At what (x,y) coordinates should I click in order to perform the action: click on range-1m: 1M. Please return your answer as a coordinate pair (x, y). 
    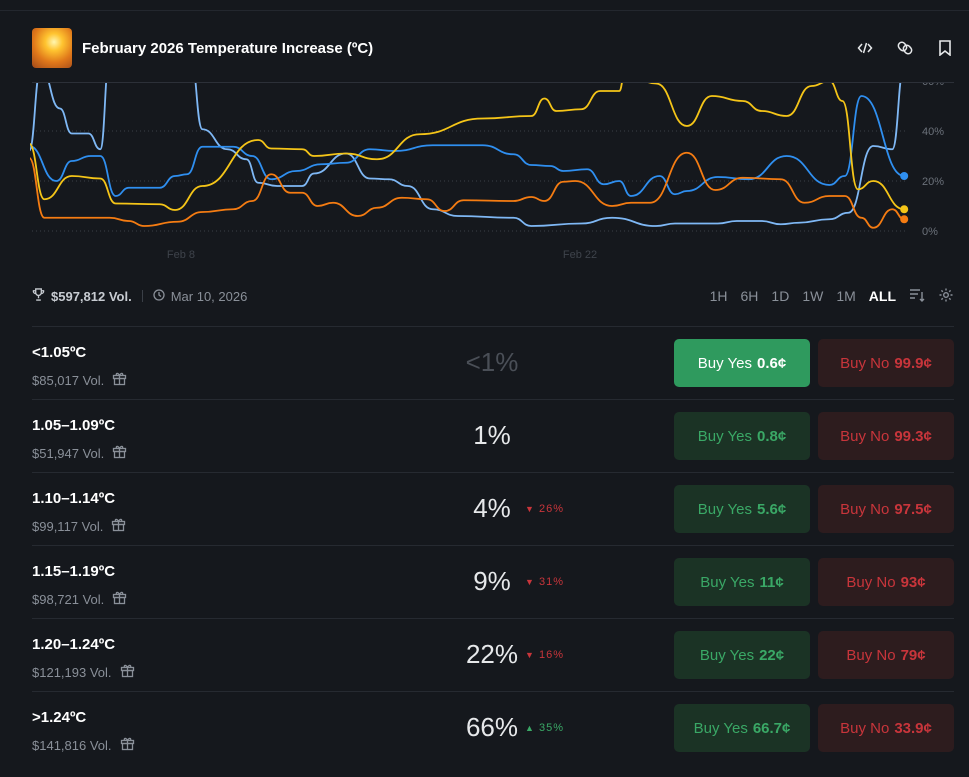
    Looking at the image, I should click on (846, 296).